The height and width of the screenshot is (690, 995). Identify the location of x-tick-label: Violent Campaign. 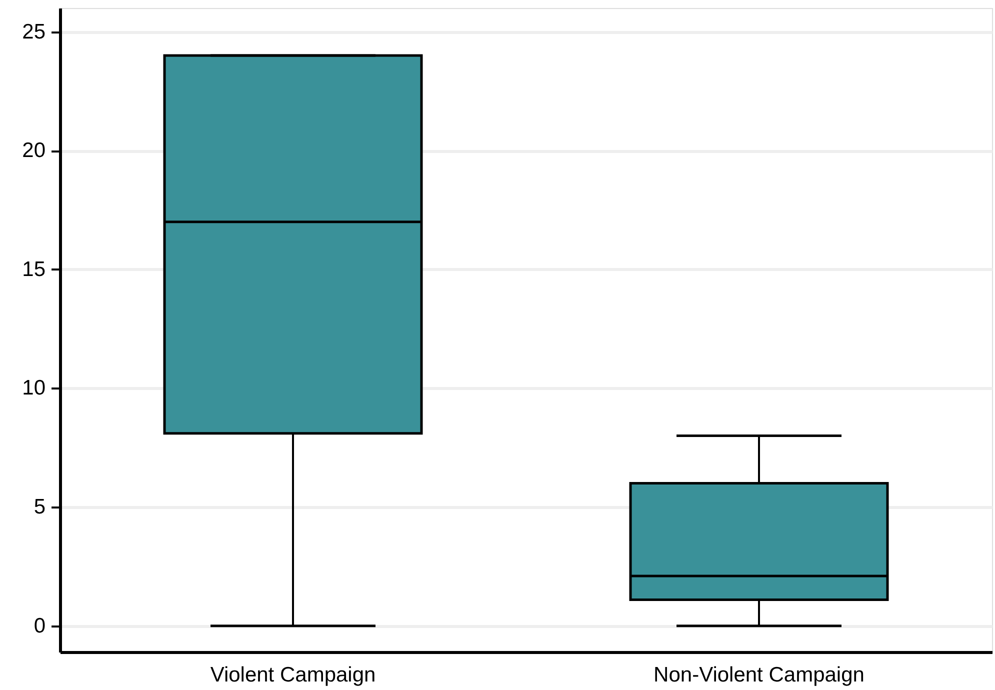
(293, 675).